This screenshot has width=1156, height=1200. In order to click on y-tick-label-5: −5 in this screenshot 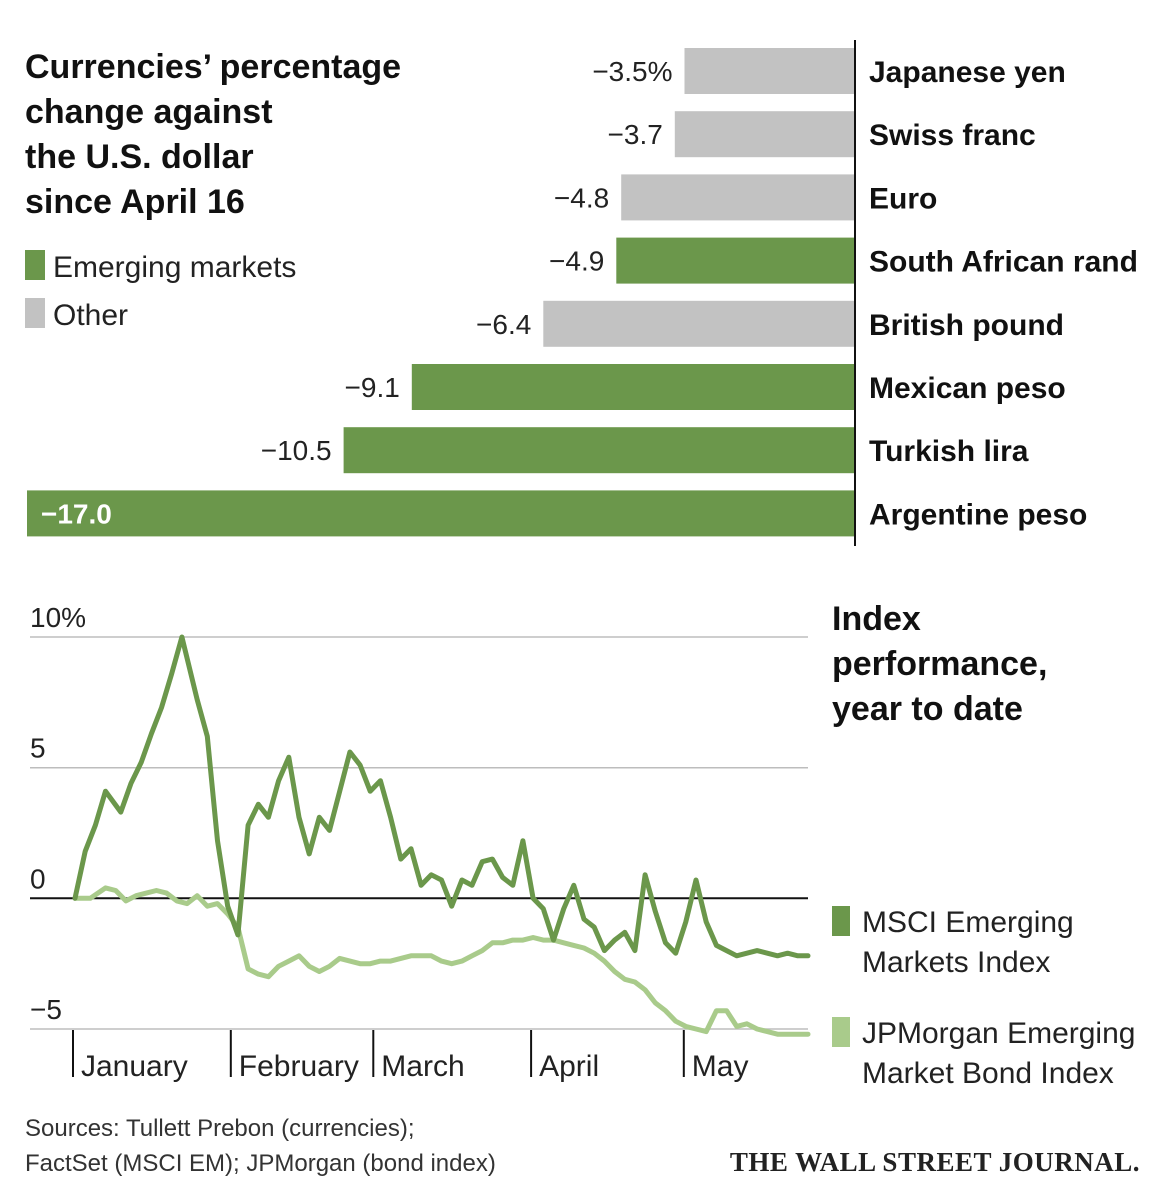, I will do `click(46, 1009)`.